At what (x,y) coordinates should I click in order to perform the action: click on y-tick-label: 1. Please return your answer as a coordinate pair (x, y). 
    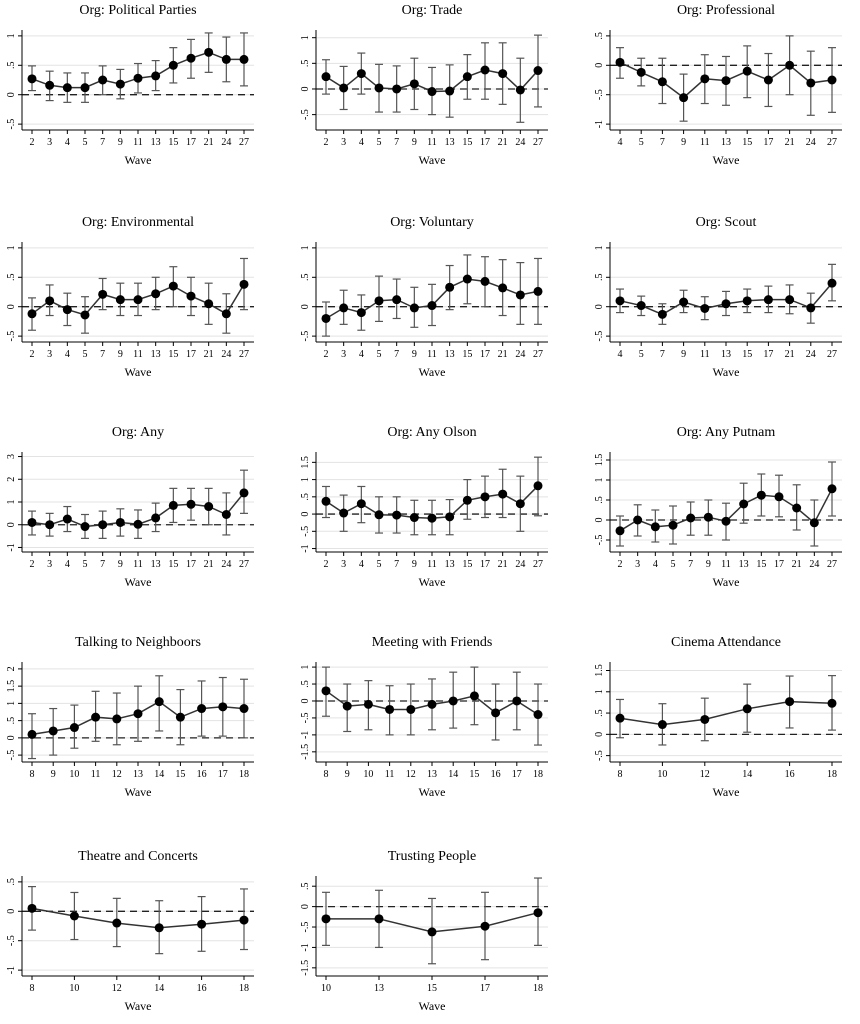
    Looking at the image, I should click on (599, 480).